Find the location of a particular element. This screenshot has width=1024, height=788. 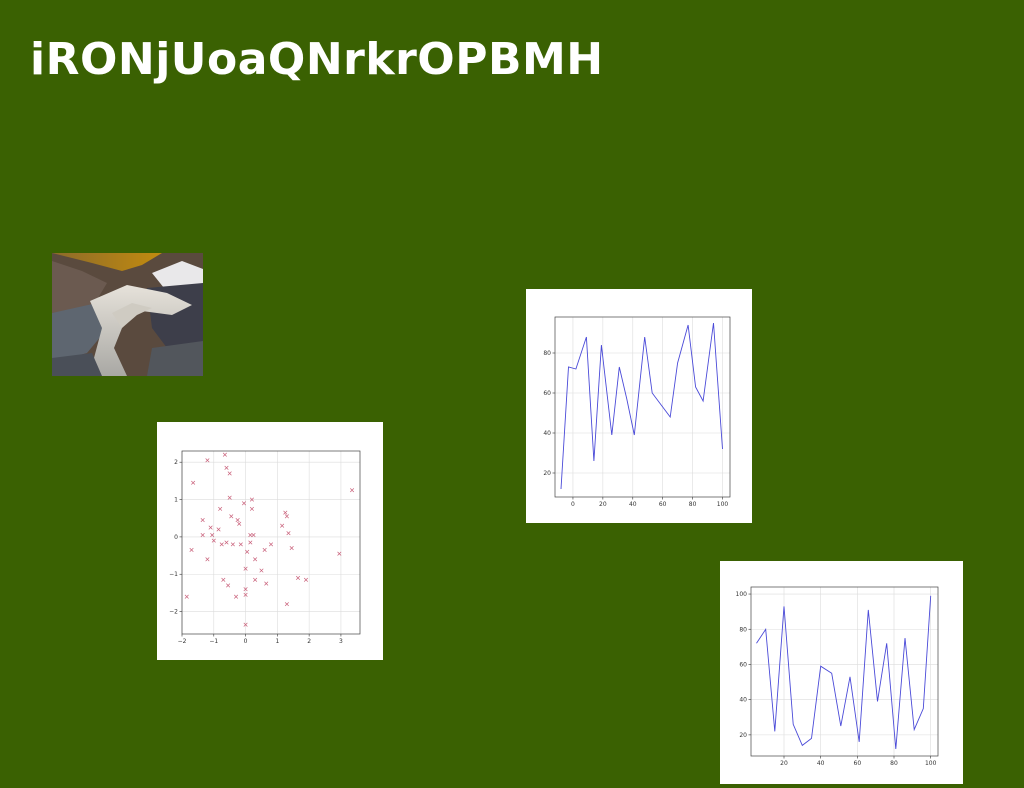

y-tick-label: 1 is located at coordinates (176, 500).